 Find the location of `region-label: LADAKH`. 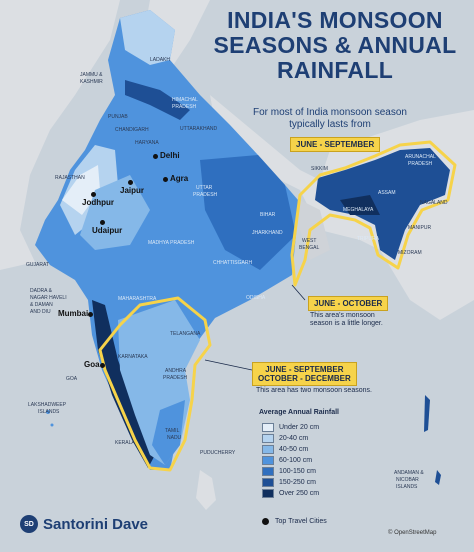

region-label: LADAKH is located at coordinates (160, 60).